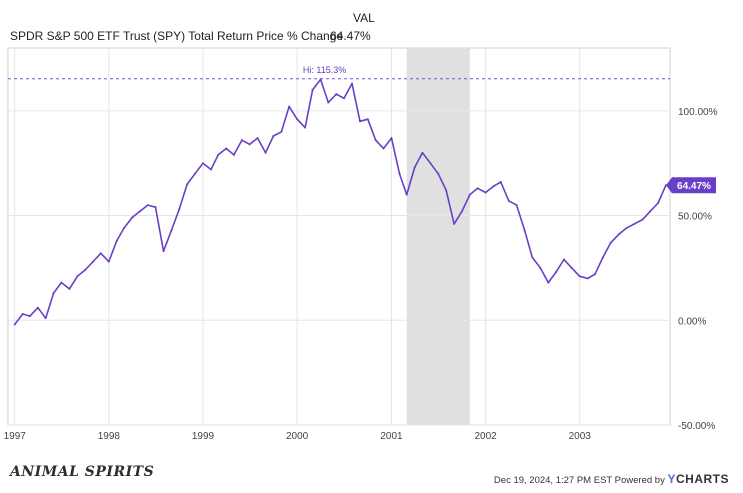 Image resolution: width=743 pixels, height=493 pixels. Describe the element at coordinates (438, 236) in the screenshot. I see `recession-shading` at that location.